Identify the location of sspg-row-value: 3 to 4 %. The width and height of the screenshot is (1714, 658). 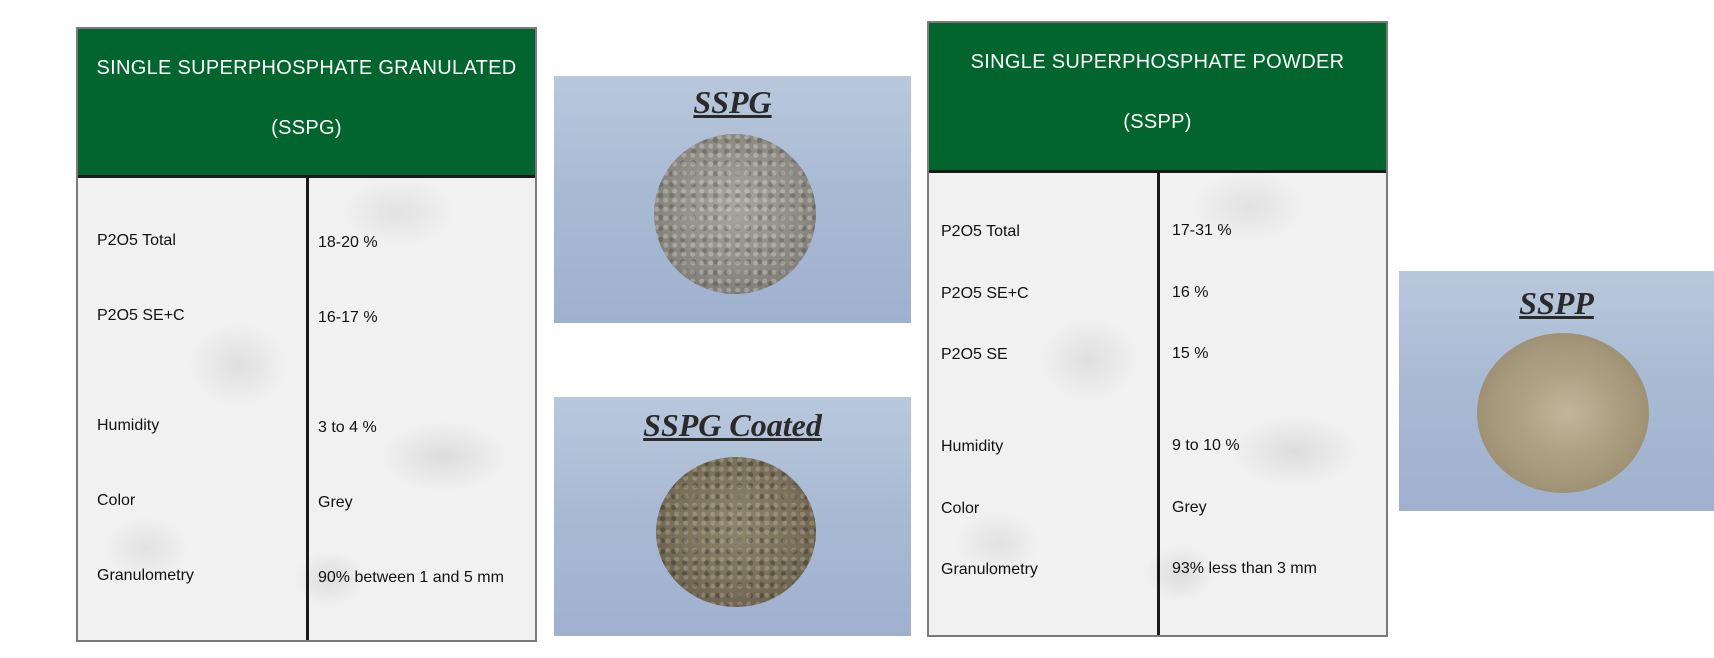
(347, 427).